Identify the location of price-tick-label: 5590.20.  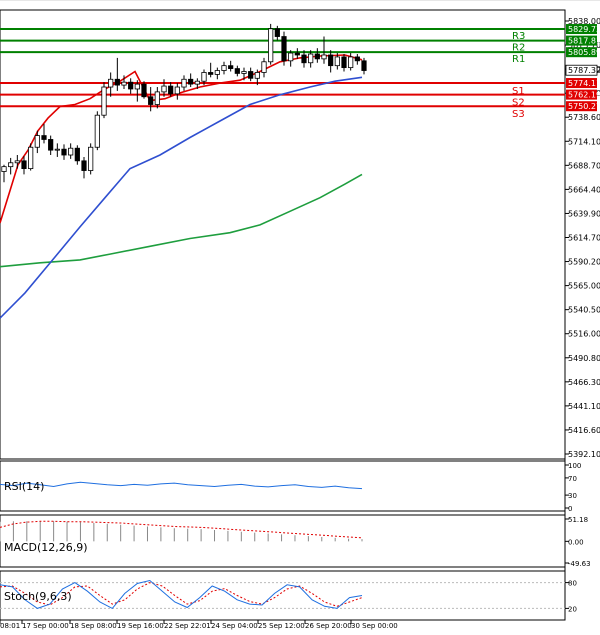
(584, 262).